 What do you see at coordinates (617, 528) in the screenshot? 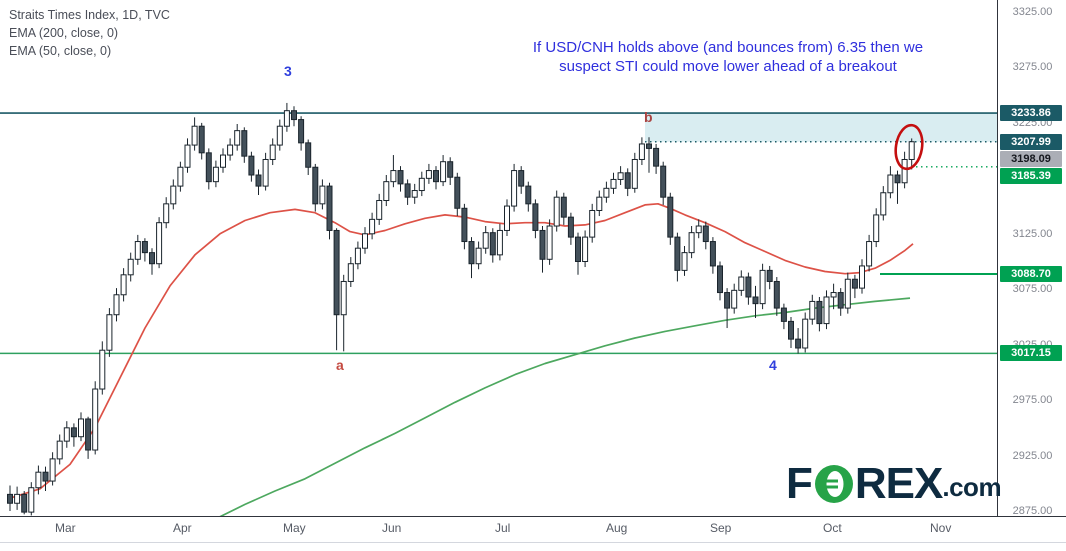
I see `time-axis-label: Aug` at bounding box center [617, 528].